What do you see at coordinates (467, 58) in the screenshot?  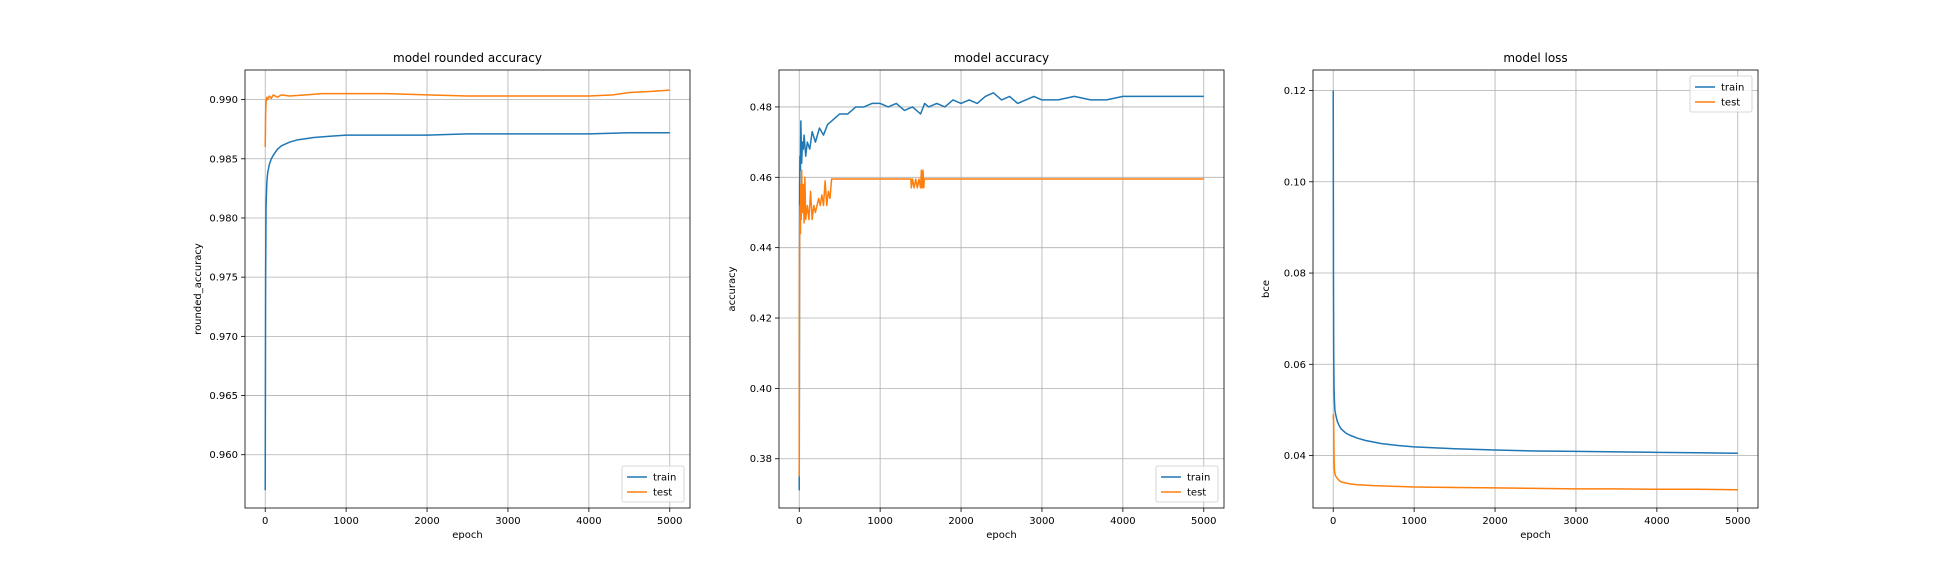 I see `chart-title: model rounded accuracy` at bounding box center [467, 58].